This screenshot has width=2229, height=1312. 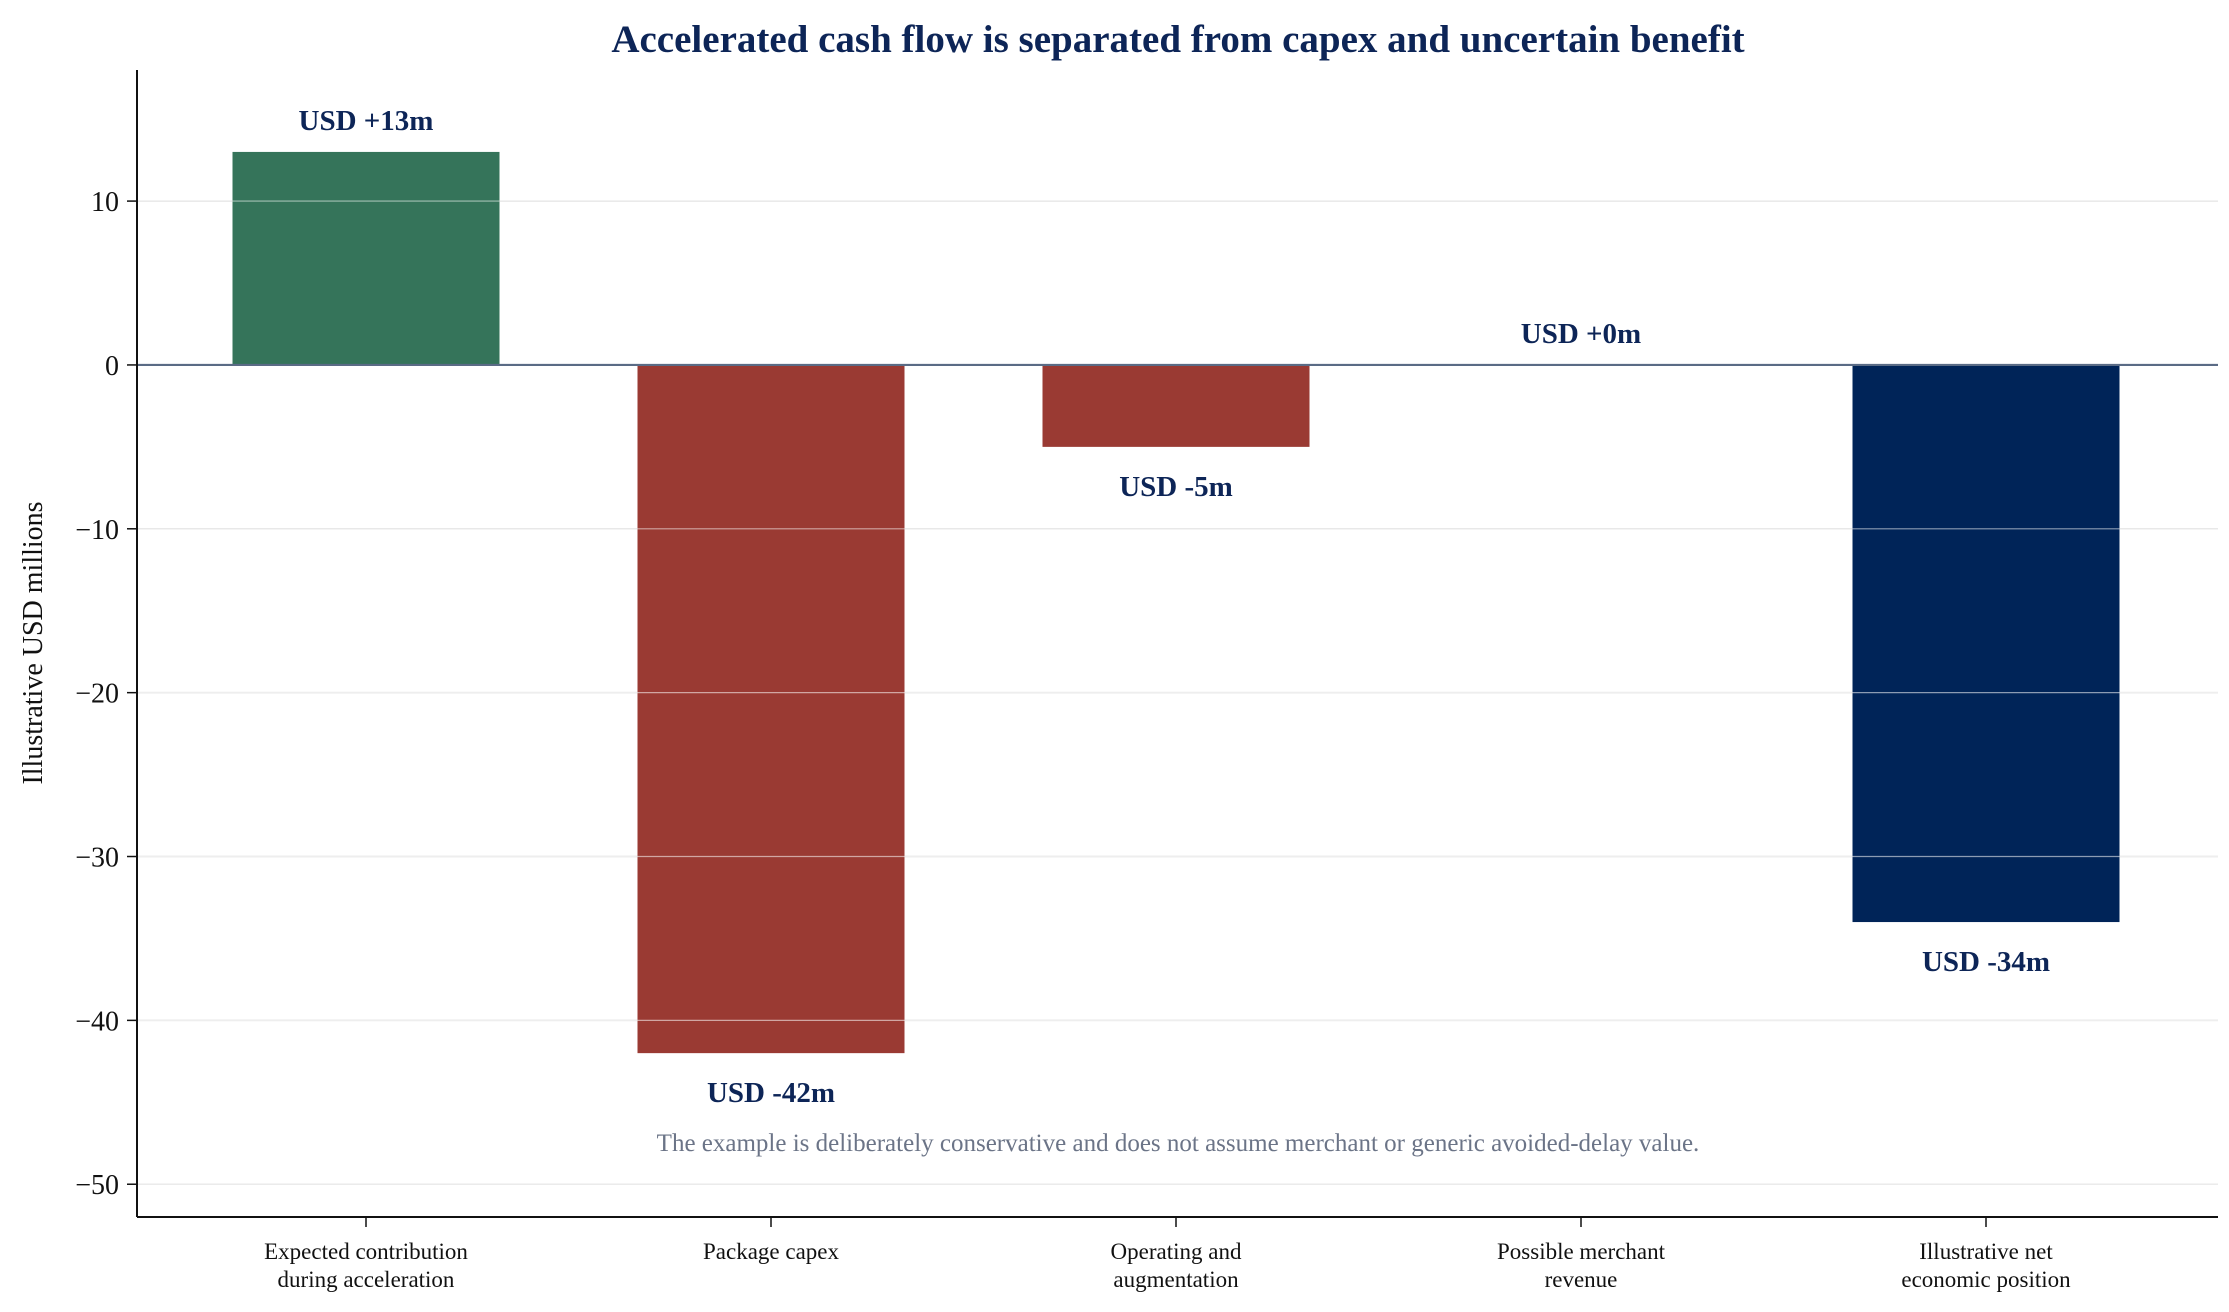 What do you see at coordinates (366, 1251) in the screenshot?
I see `x-tick-label-line: Expected contribution` at bounding box center [366, 1251].